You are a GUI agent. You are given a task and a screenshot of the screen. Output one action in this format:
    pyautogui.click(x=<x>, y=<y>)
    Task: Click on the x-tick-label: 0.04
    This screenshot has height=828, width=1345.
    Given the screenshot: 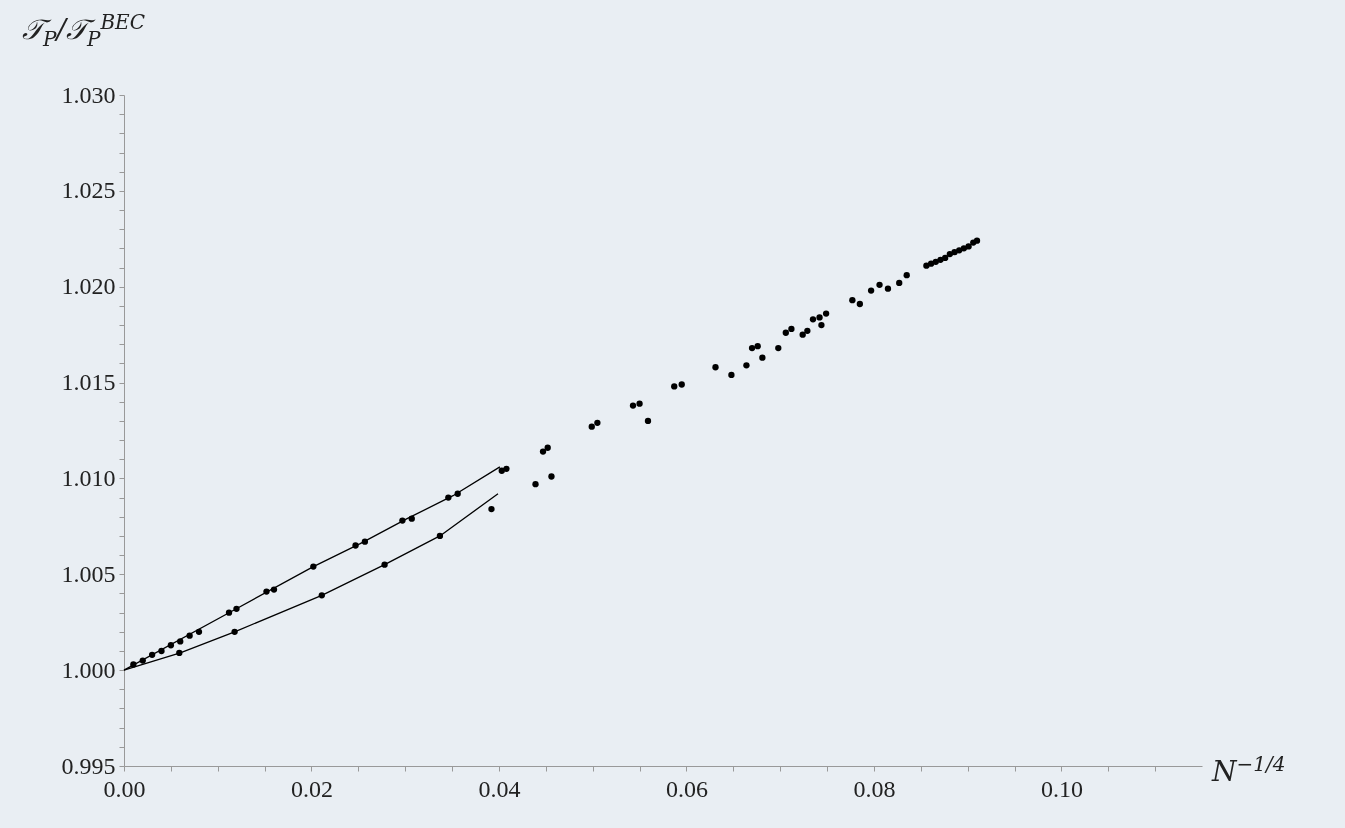 What is the action you would take?
    pyautogui.click(x=499, y=788)
    